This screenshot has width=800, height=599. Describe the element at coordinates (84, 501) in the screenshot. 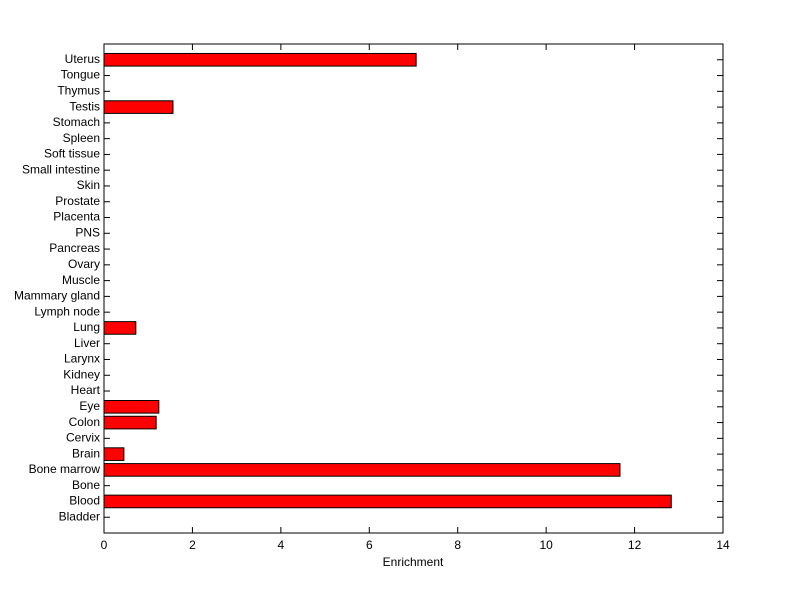

I see `y-tick-label: Blood` at that location.